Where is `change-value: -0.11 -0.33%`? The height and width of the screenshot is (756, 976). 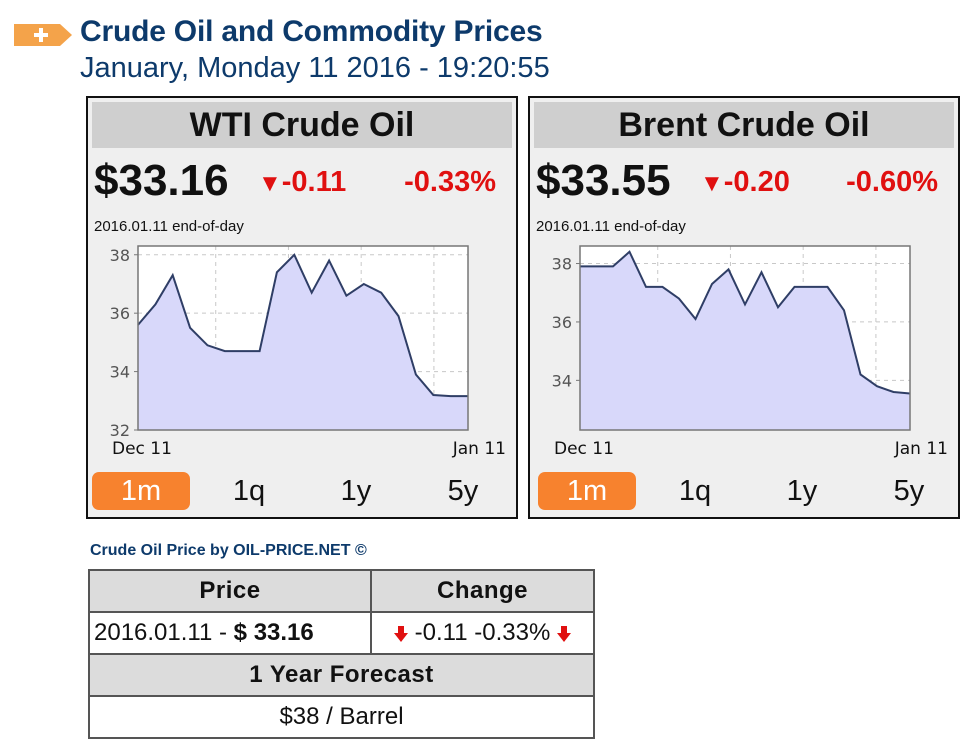 change-value: -0.11 -0.33% is located at coordinates (482, 632).